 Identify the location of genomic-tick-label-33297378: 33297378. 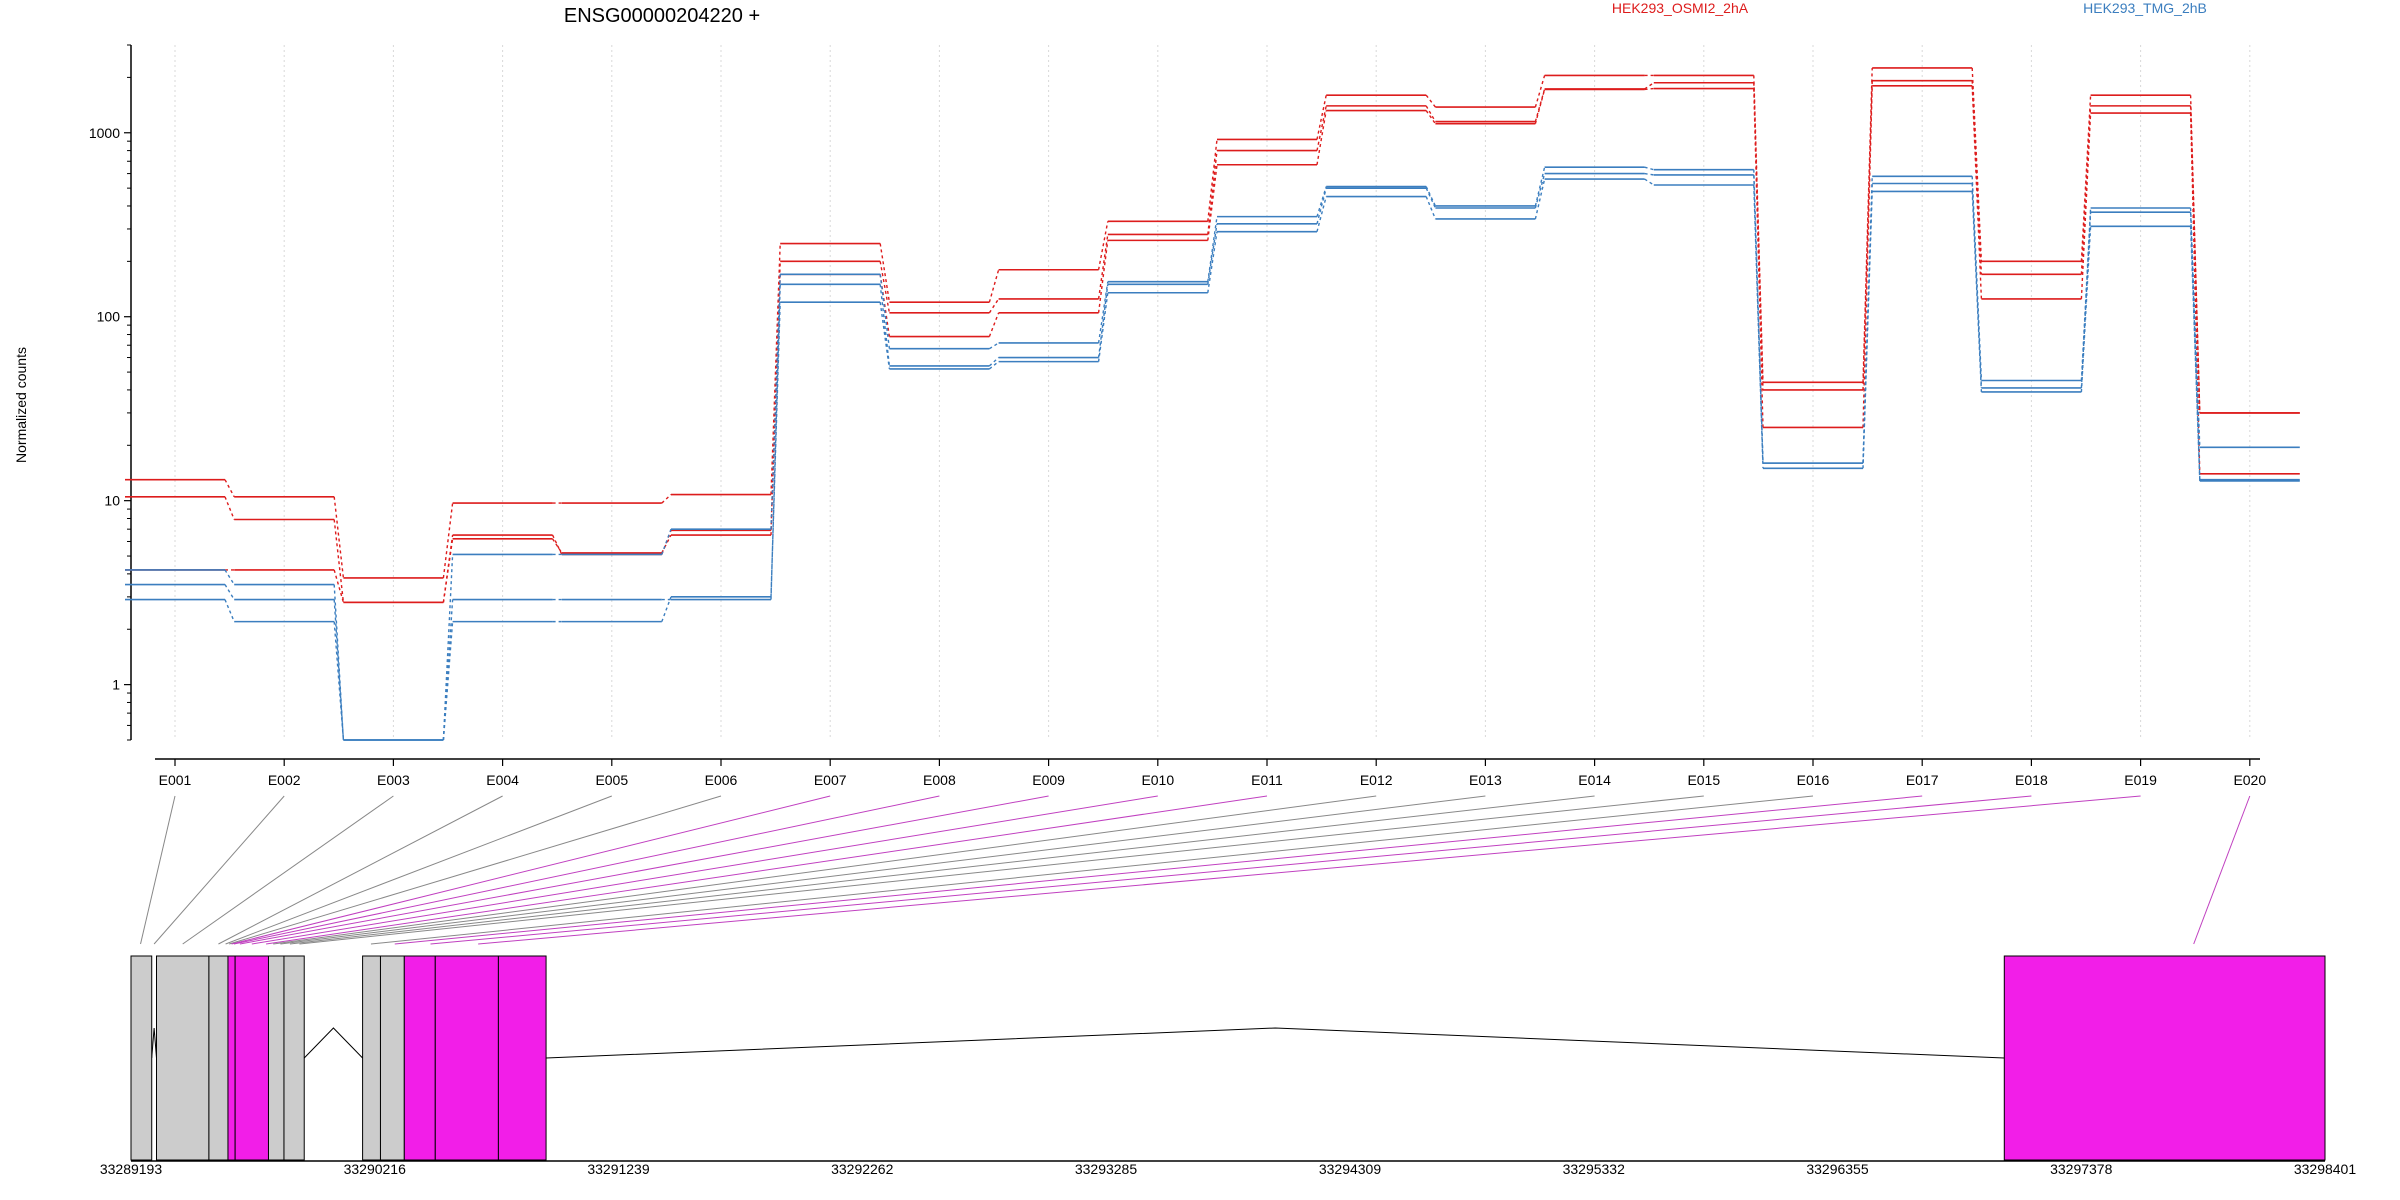
(2081, 1169).